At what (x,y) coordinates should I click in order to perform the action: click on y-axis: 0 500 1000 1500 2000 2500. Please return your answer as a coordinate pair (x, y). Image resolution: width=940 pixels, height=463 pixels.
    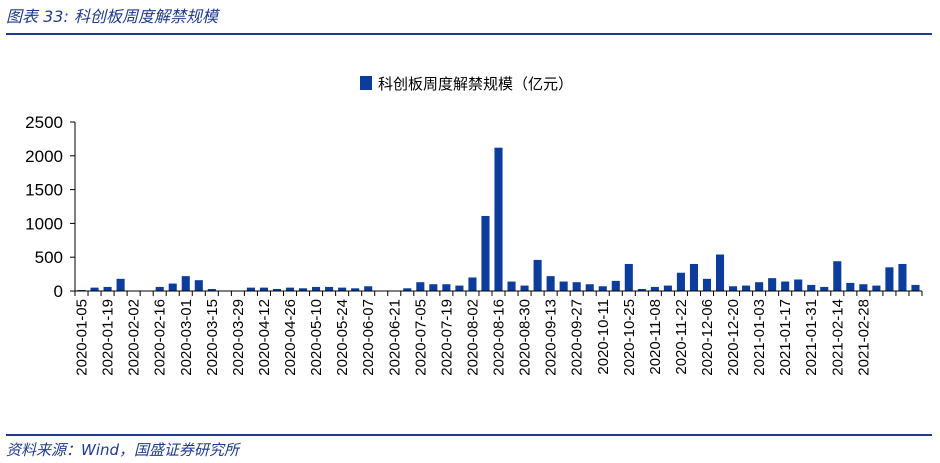
    Looking at the image, I should click on (50, 207).